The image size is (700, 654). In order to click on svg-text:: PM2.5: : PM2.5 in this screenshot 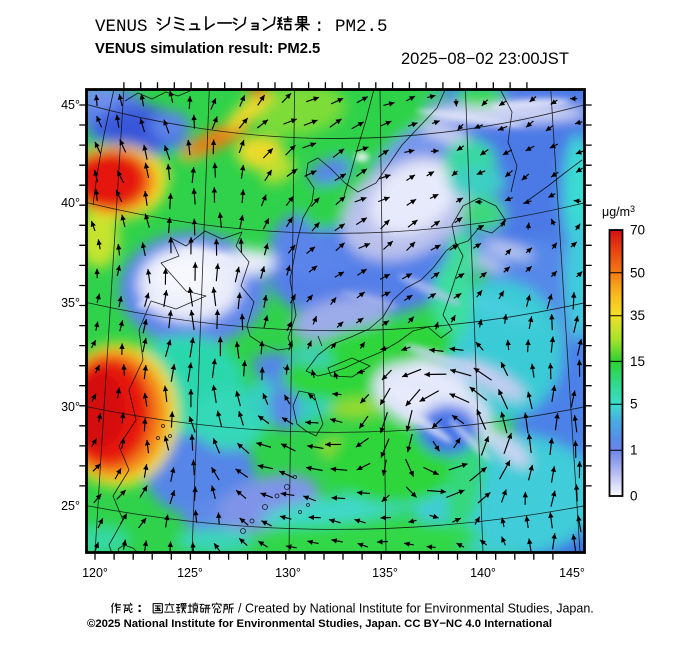, I will do `click(351, 27)`.